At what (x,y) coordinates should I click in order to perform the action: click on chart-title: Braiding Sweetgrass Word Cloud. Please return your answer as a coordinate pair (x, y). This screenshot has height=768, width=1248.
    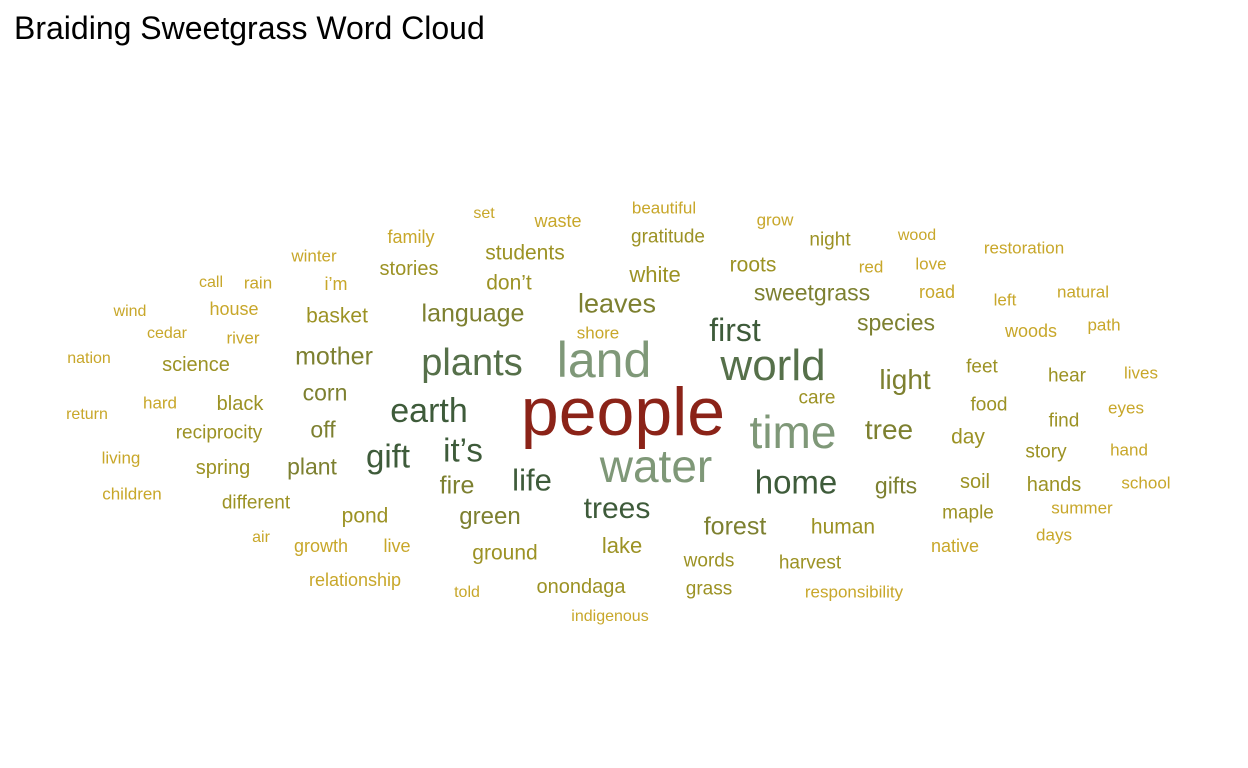
    Looking at the image, I should click on (249, 28).